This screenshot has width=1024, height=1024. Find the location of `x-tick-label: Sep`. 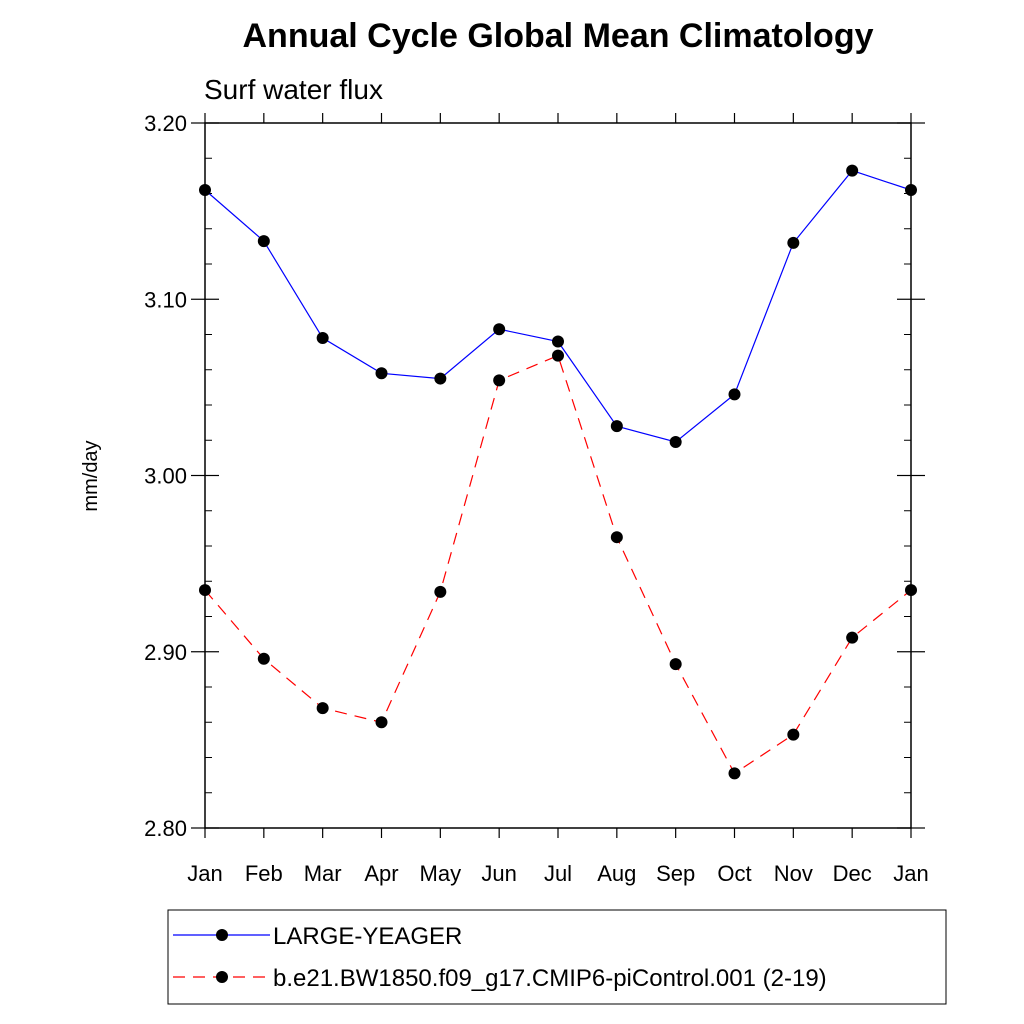

x-tick-label: Sep is located at coordinates (675, 873).